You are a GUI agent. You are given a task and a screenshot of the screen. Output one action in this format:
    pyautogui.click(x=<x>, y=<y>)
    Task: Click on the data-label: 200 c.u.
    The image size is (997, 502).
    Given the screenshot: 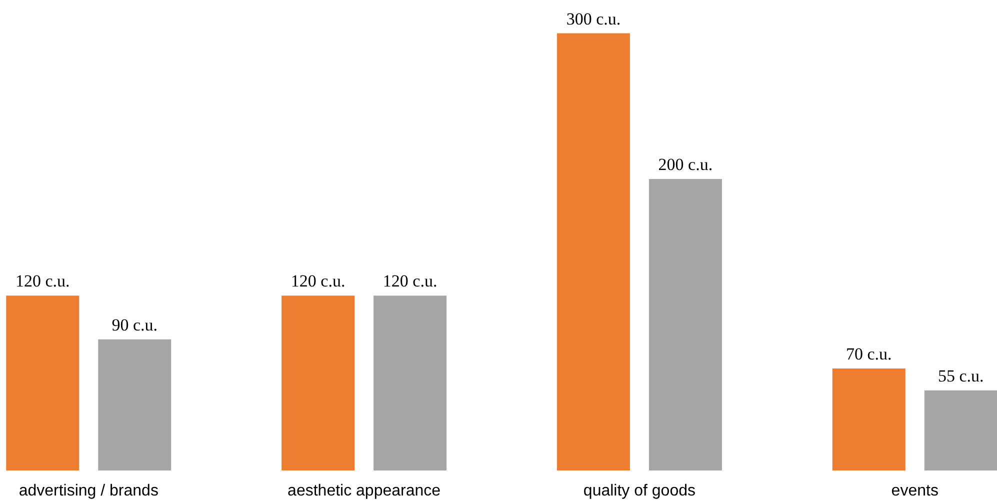 What is the action you would take?
    pyautogui.click(x=685, y=164)
    